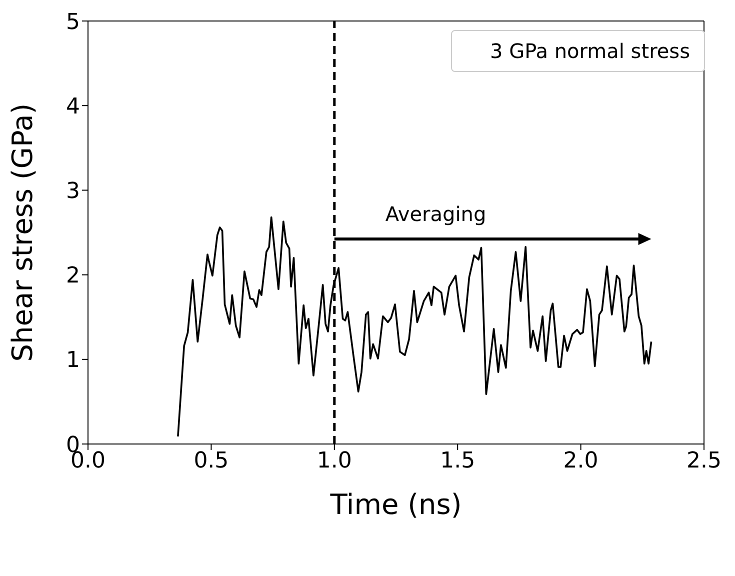 The height and width of the screenshot is (576, 735). Describe the element at coordinates (73, 191) in the screenshot. I see `y-tick-label: 3` at that location.